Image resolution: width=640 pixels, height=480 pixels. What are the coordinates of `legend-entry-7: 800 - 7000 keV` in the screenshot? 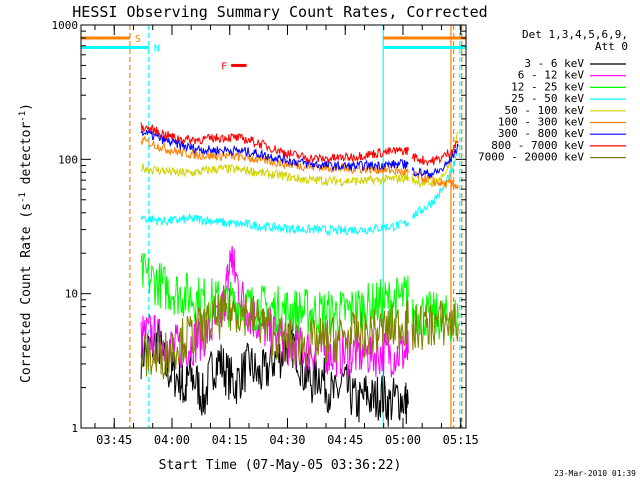 It's located at (537, 145).